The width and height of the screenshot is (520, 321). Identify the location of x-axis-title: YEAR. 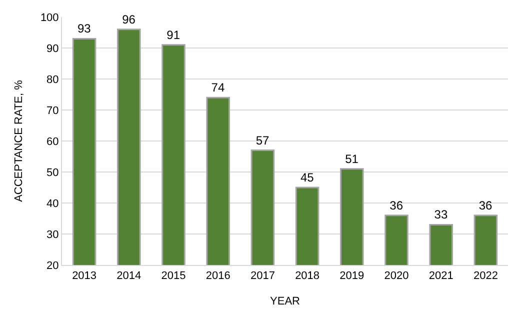
(285, 301).